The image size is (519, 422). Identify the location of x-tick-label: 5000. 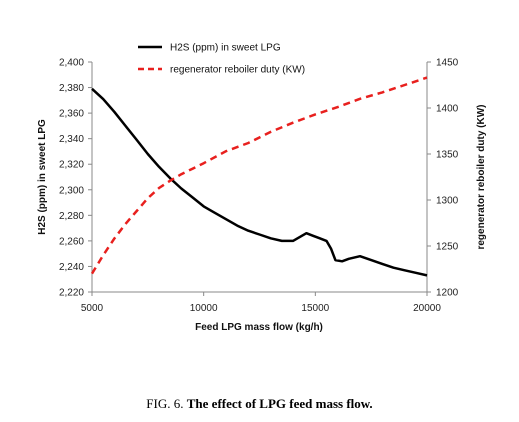
(92, 308).